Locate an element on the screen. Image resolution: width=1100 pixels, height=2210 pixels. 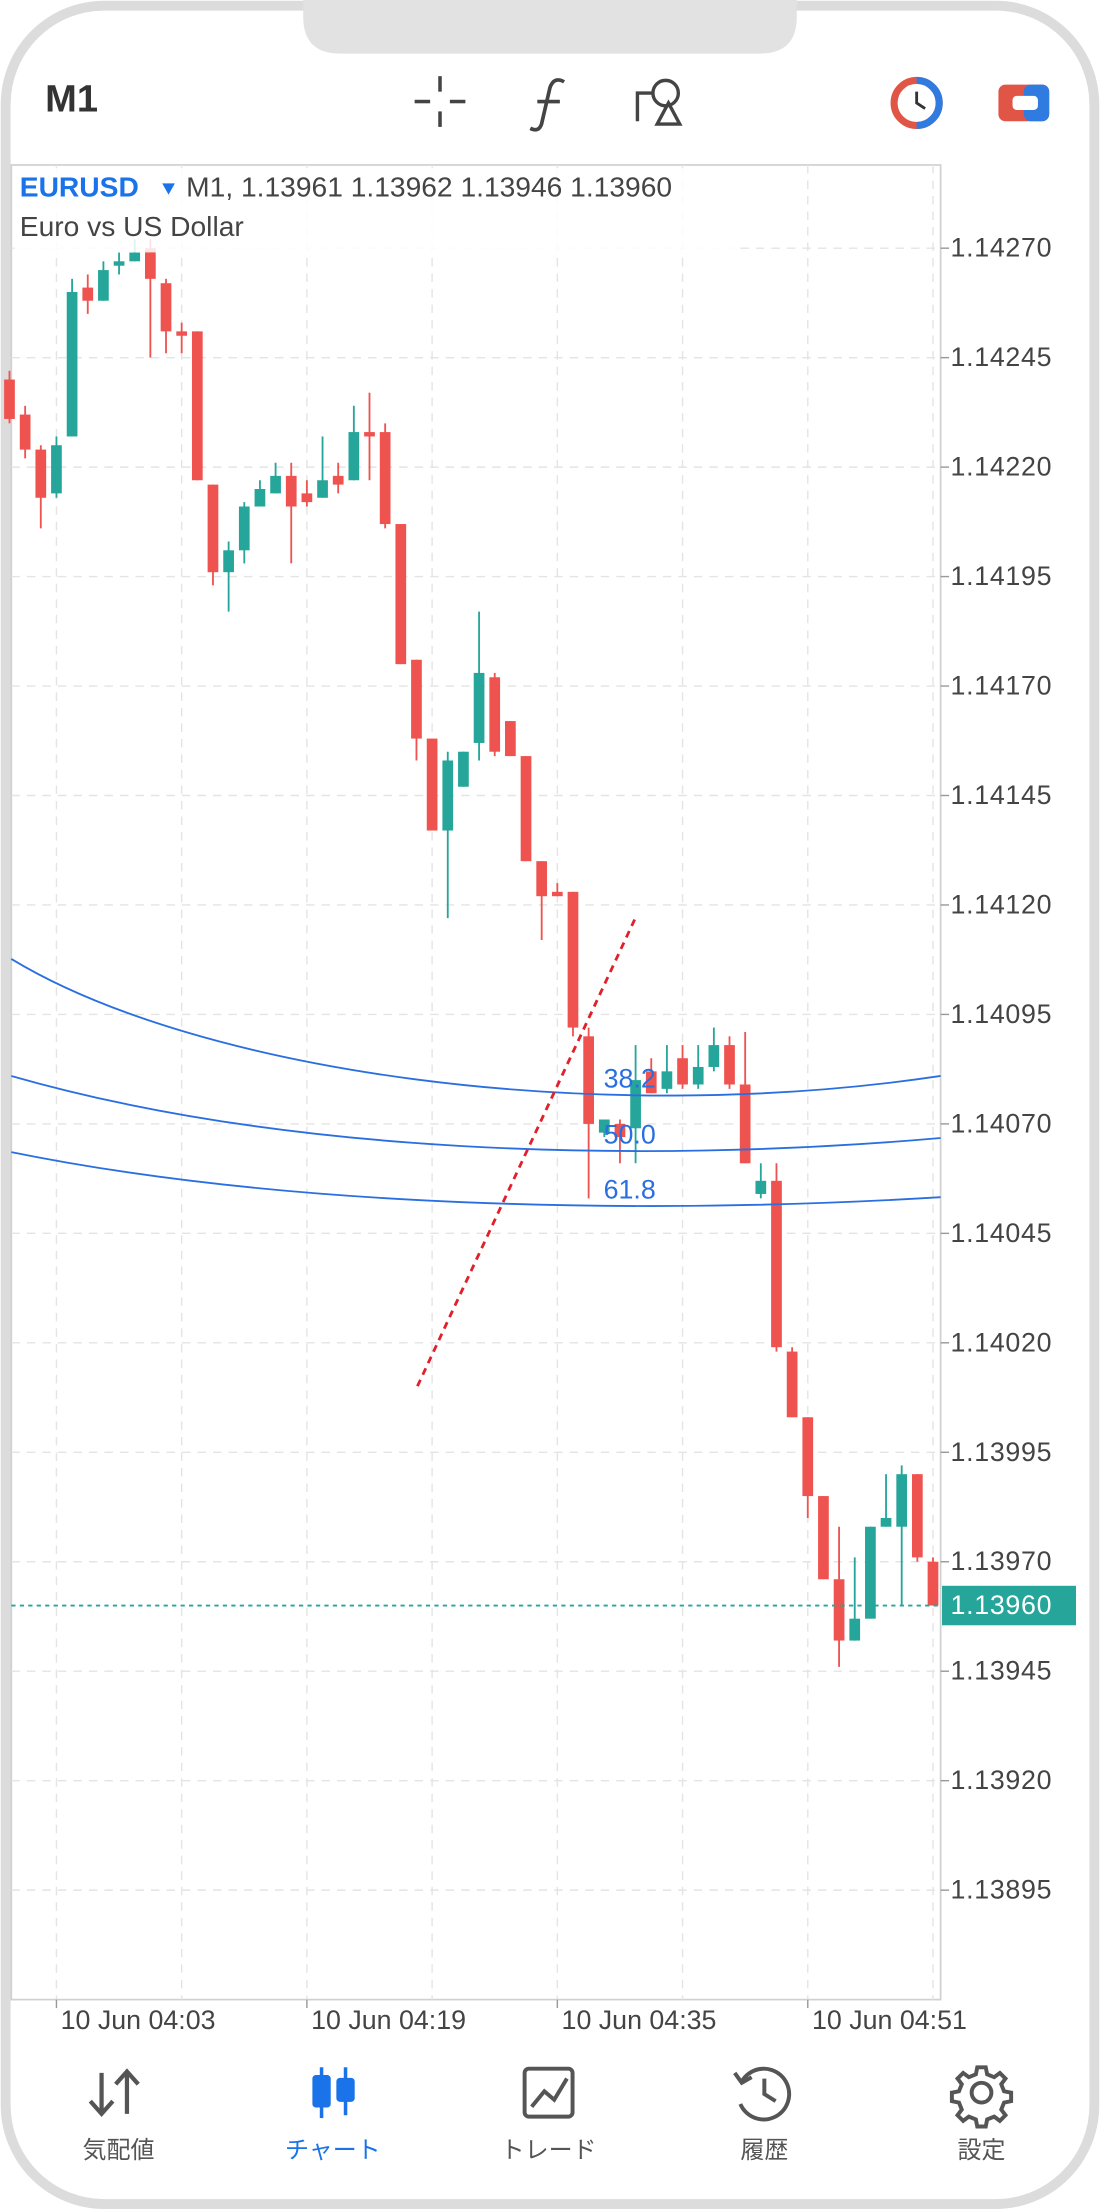
header-bg is located at coordinates (374, 210).